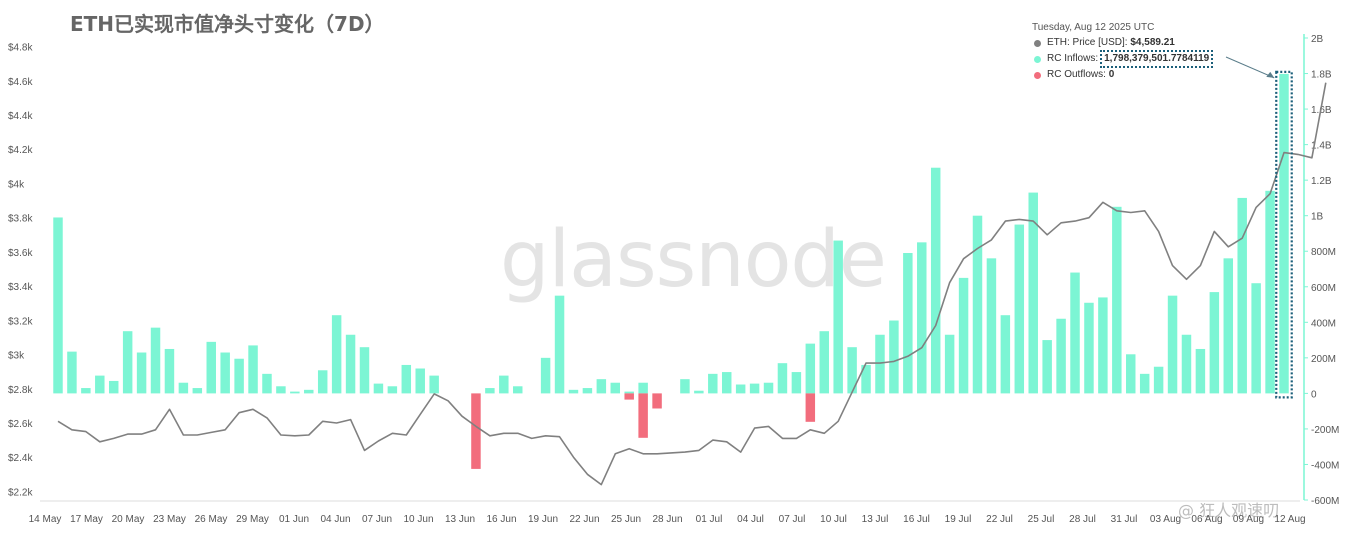 Image resolution: width=1357 pixels, height=537 pixels. I want to click on left-tick-label: $2.4k, so click(20, 458).